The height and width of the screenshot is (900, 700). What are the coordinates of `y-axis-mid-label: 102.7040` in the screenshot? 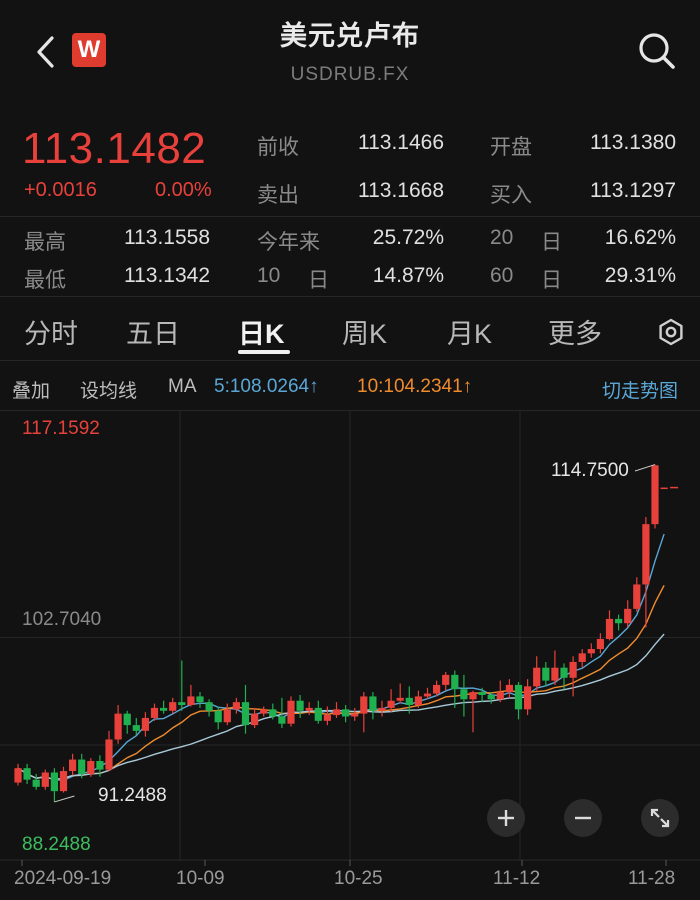 It's located at (62, 619).